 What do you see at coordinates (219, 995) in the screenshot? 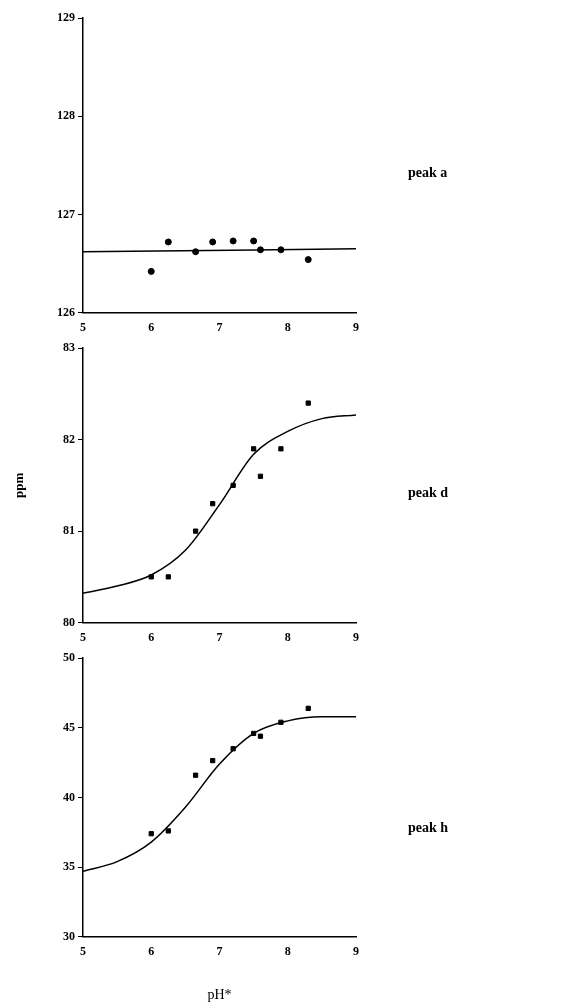
I see `x-axis-title: pH*` at bounding box center [219, 995].